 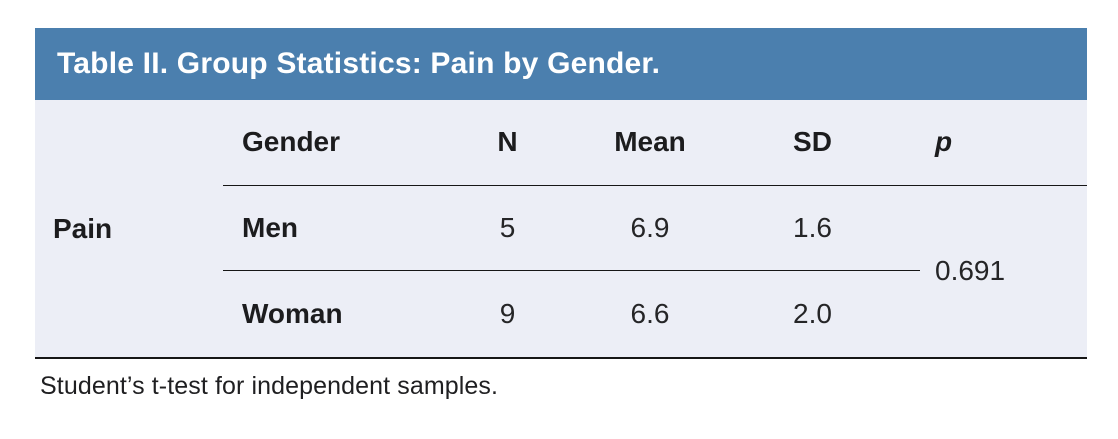 I want to click on column-header-gender: Gender, so click(x=339, y=143).